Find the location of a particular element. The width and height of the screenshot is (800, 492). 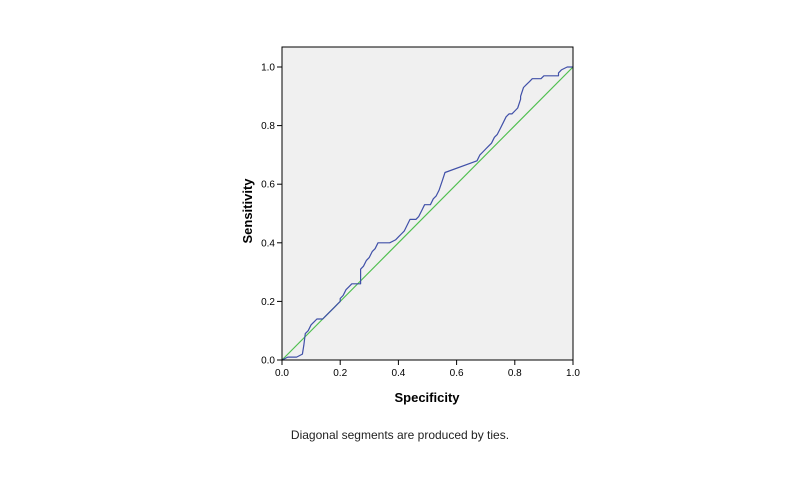

y-tick-label: 0.2 is located at coordinates (268, 302).